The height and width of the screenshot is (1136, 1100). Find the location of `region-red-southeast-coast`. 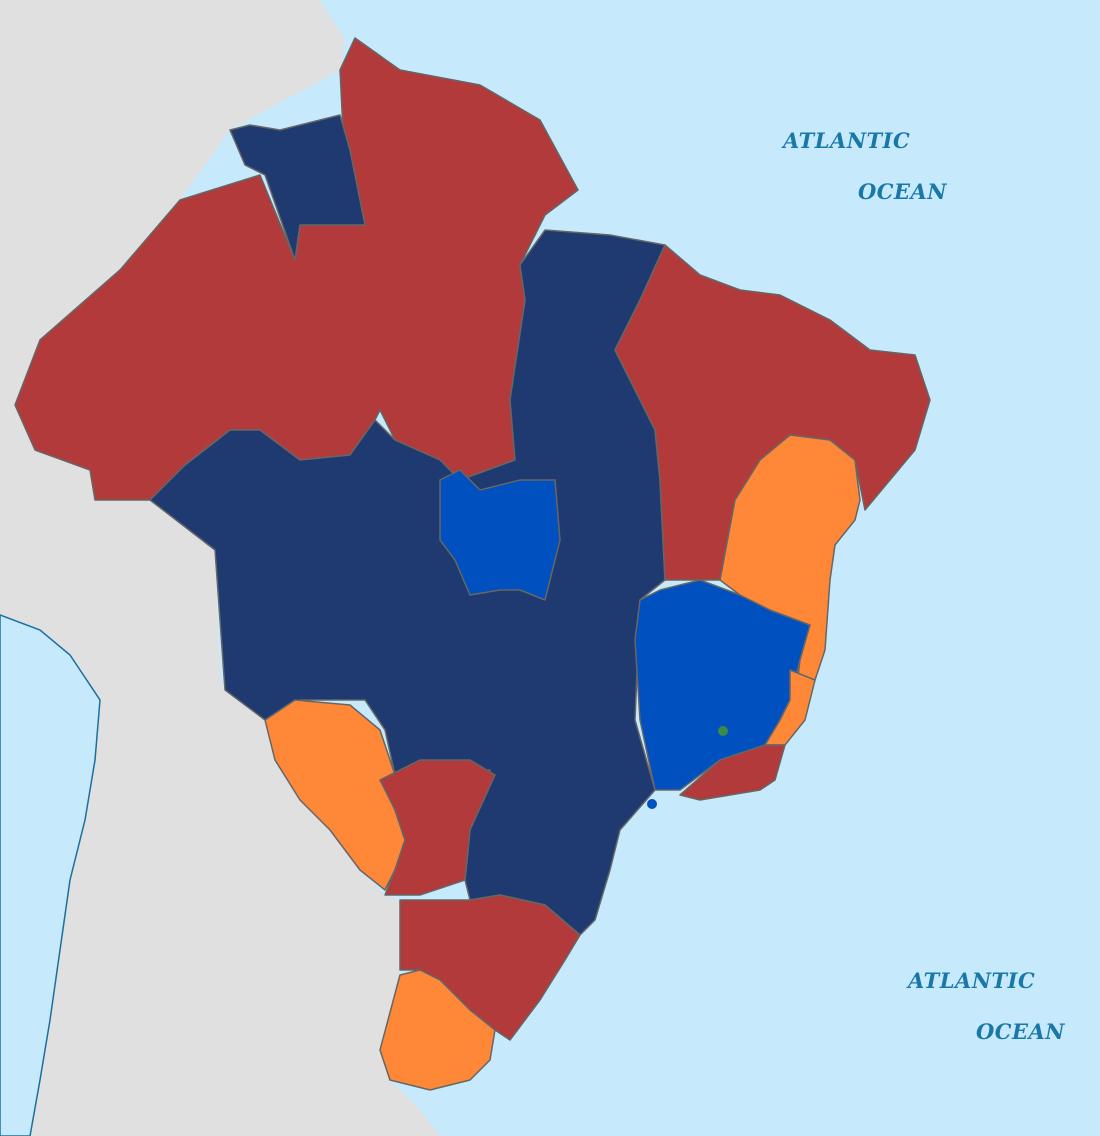

region-red-southeast-coast is located at coordinates (732, 772).